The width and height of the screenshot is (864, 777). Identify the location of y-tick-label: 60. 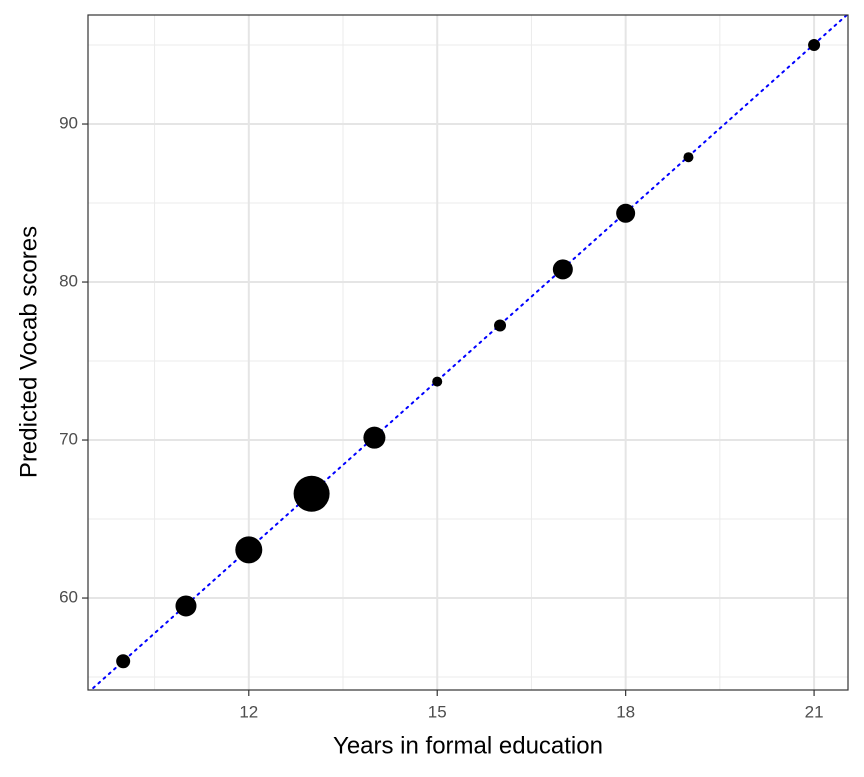
(68, 597).